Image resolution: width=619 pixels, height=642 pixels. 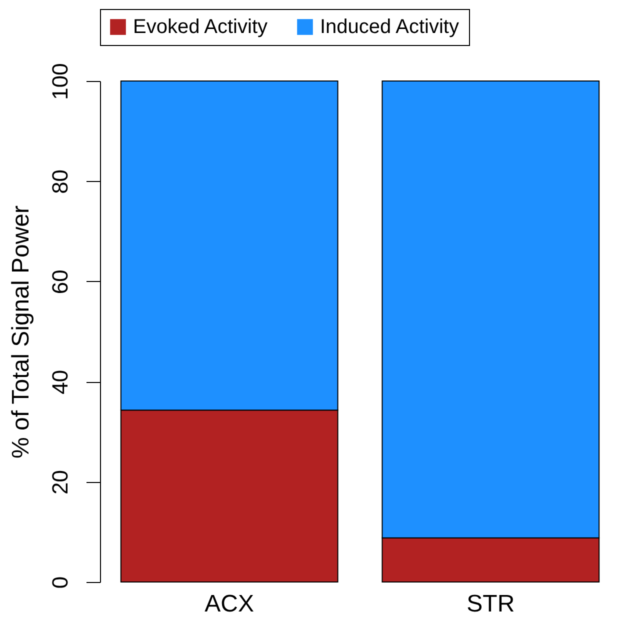 I want to click on y-tick-label: 60, so click(x=60, y=282).